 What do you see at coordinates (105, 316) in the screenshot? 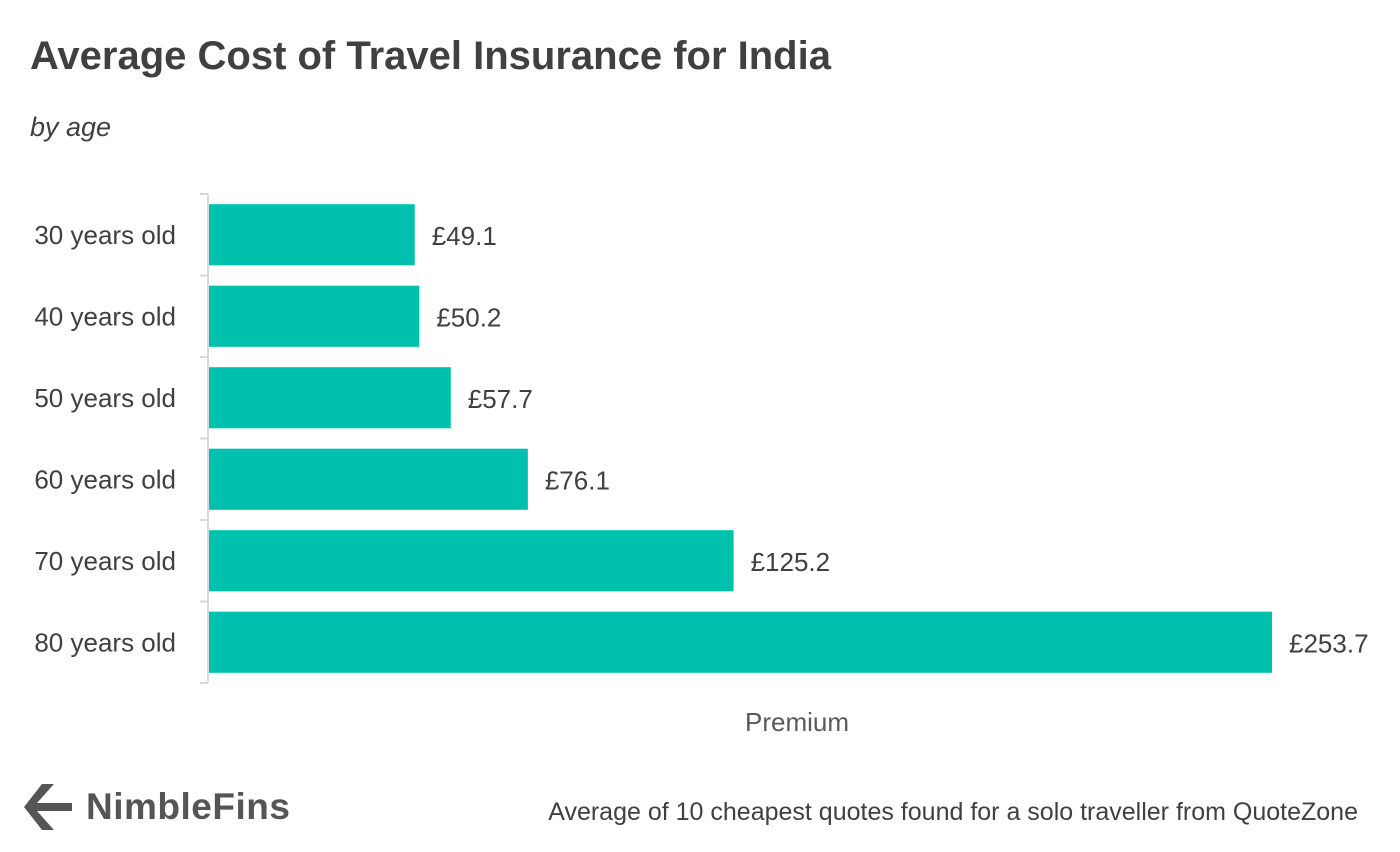
I see `y-tick-label: 40 years old` at bounding box center [105, 316].